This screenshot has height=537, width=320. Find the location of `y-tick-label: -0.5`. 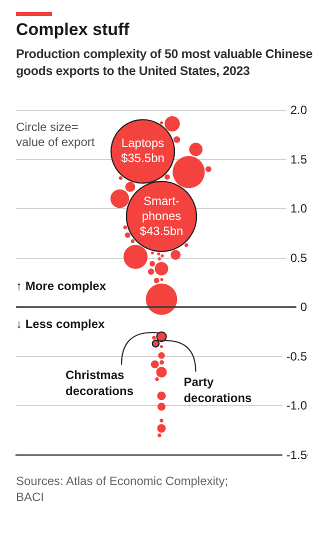

y-tick-label: -0.5 is located at coordinates (297, 356).